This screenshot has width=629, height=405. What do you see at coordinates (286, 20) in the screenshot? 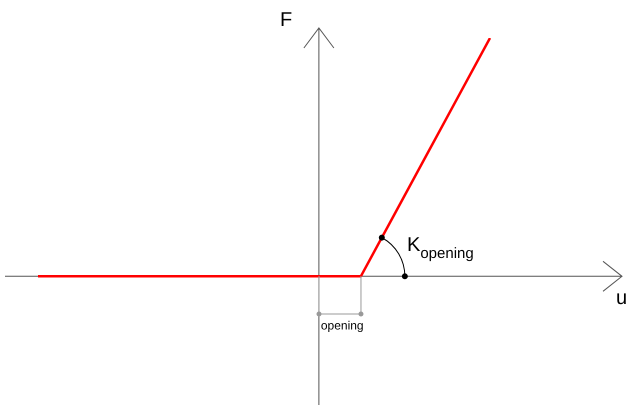
I see `text: F` at bounding box center [286, 20].